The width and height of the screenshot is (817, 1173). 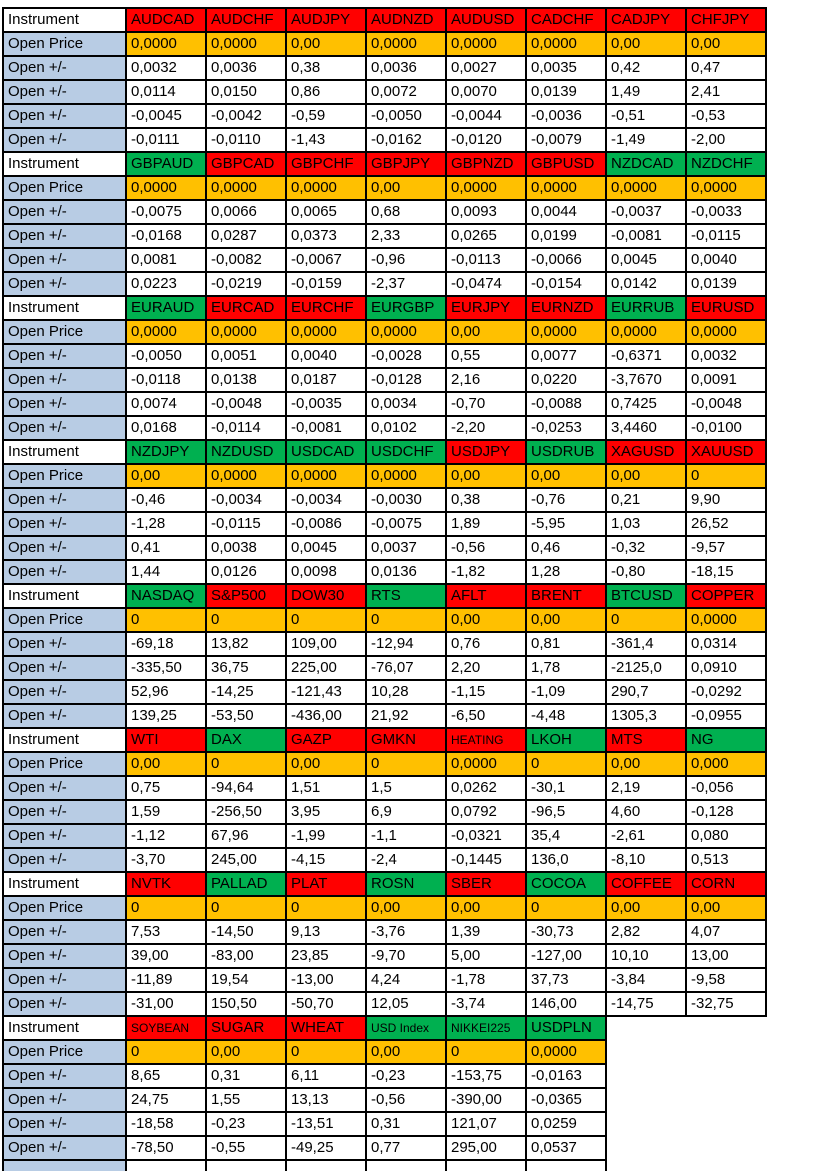 What do you see at coordinates (566, 860) in the screenshot?
I see `open-delta-value-cell: 136,0` at bounding box center [566, 860].